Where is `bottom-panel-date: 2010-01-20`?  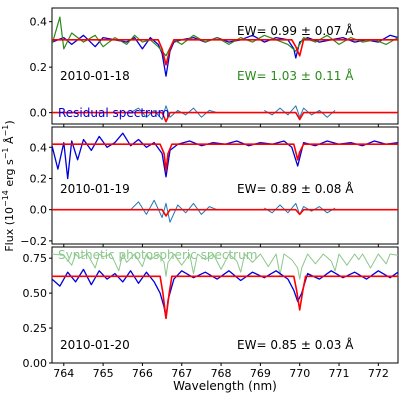 bottom-panel-date: 2010-01-20 is located at coordinates (95, 345).